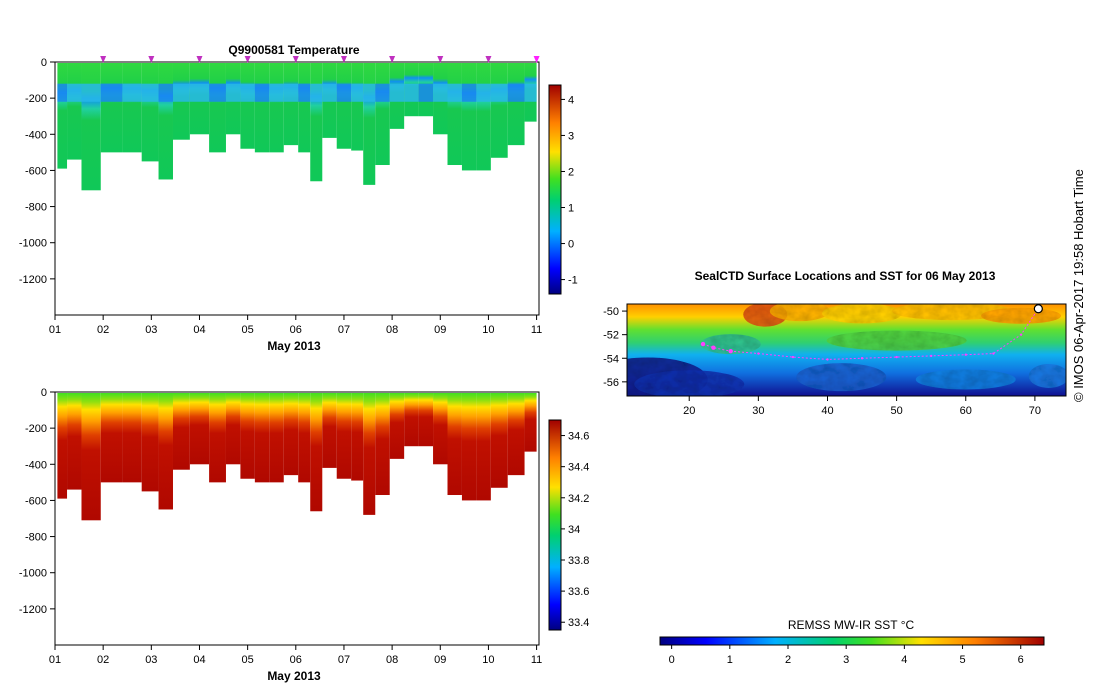 The height and width of the screenshot is (700, 1099). What do you see at coordinates (896, 411) in the screenshot?
I see `lon-tick-label: 50` at bounding box center [896, 411].